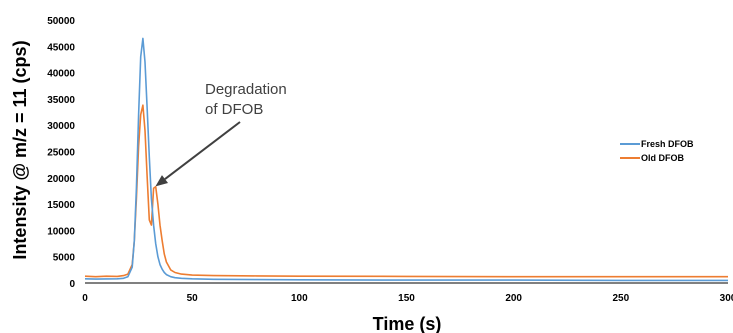  What do you see at coordinates (85, 298) in the screenshot?
I see `x-tick-label: 0` at bounding box center [85, 298].